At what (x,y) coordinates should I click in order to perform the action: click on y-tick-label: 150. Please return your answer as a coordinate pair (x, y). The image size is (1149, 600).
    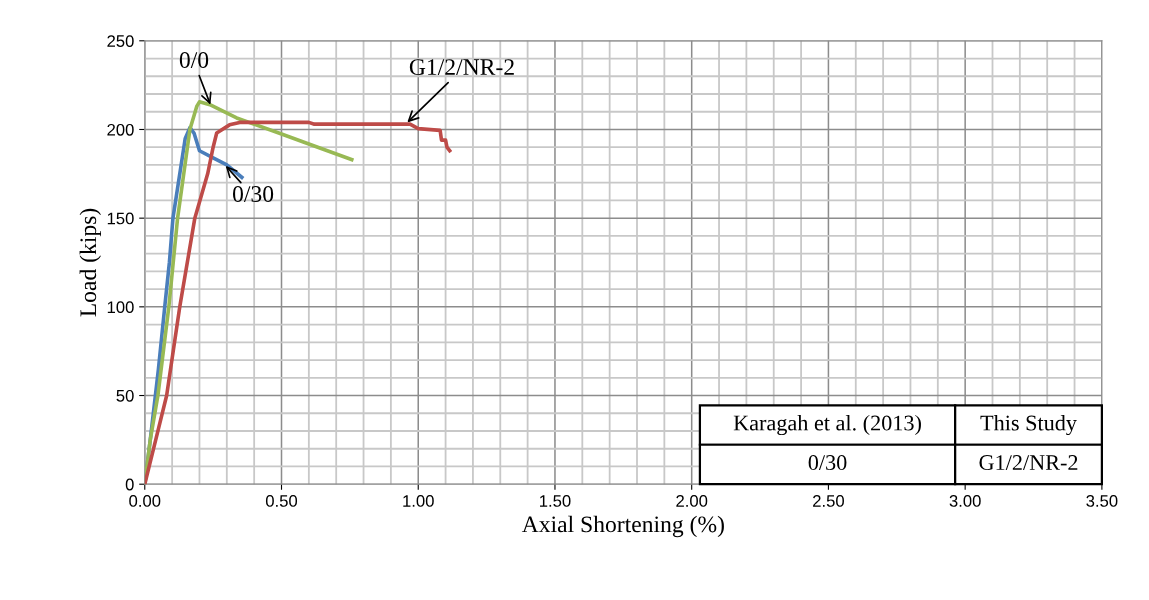
    Looking at the image, I should click on (120, 218).